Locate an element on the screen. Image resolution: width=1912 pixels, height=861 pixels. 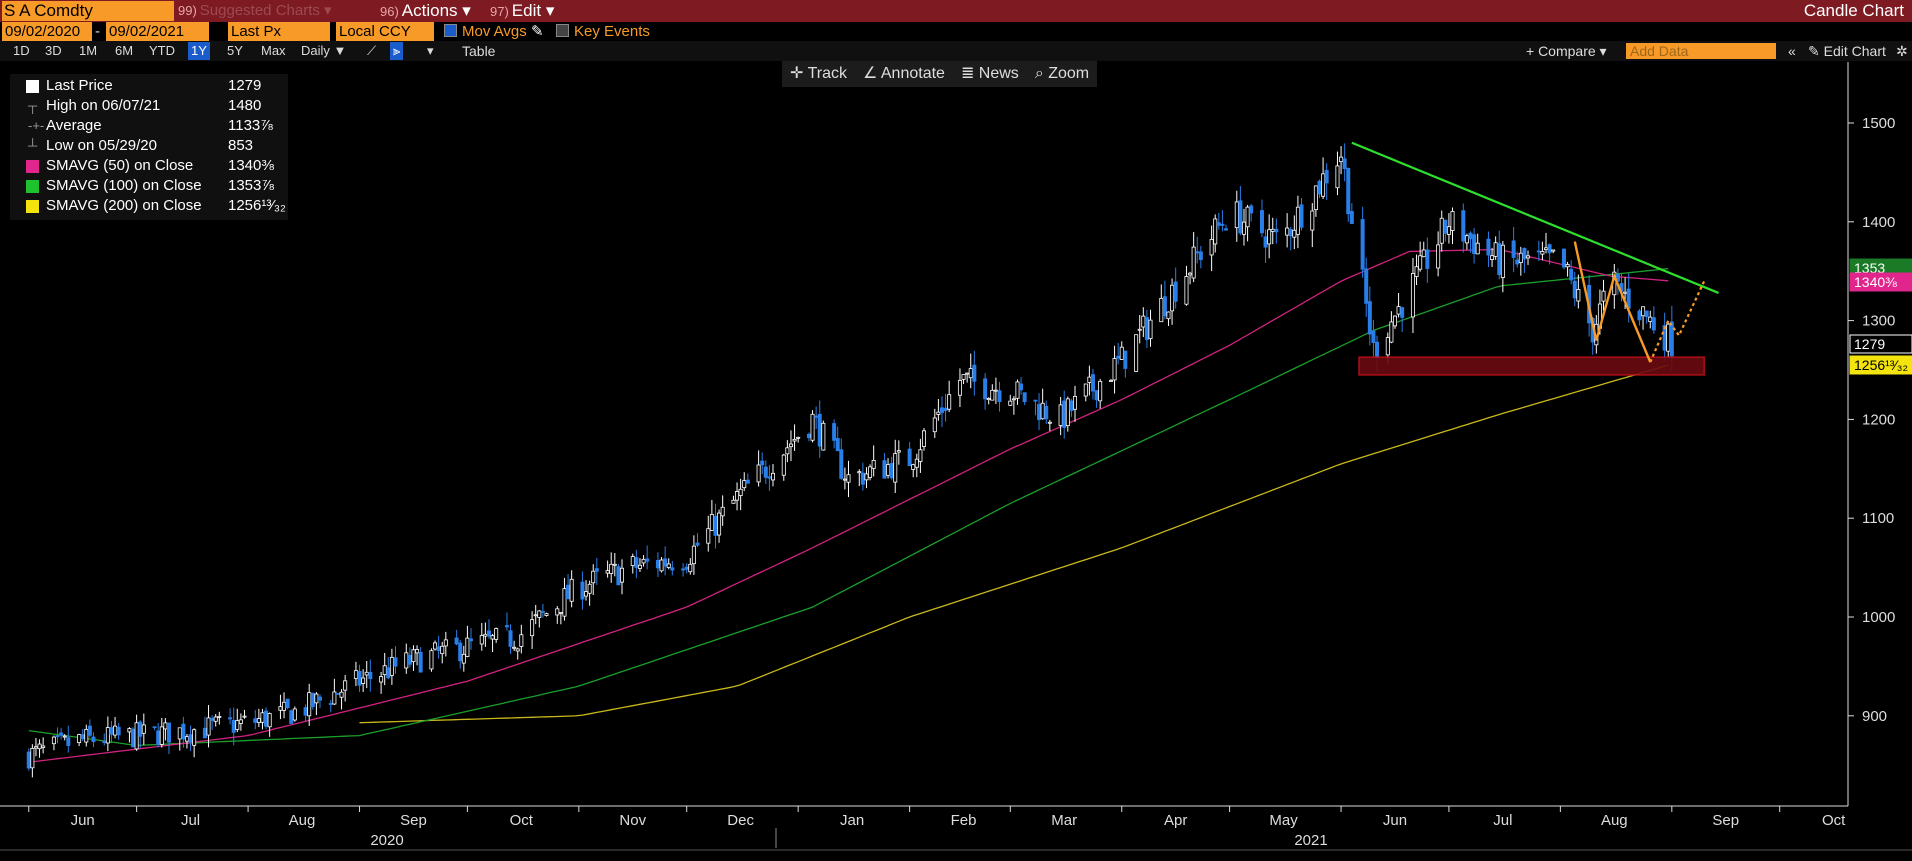
high-marker-icon: ┬ is located at coordinates (33, 105).